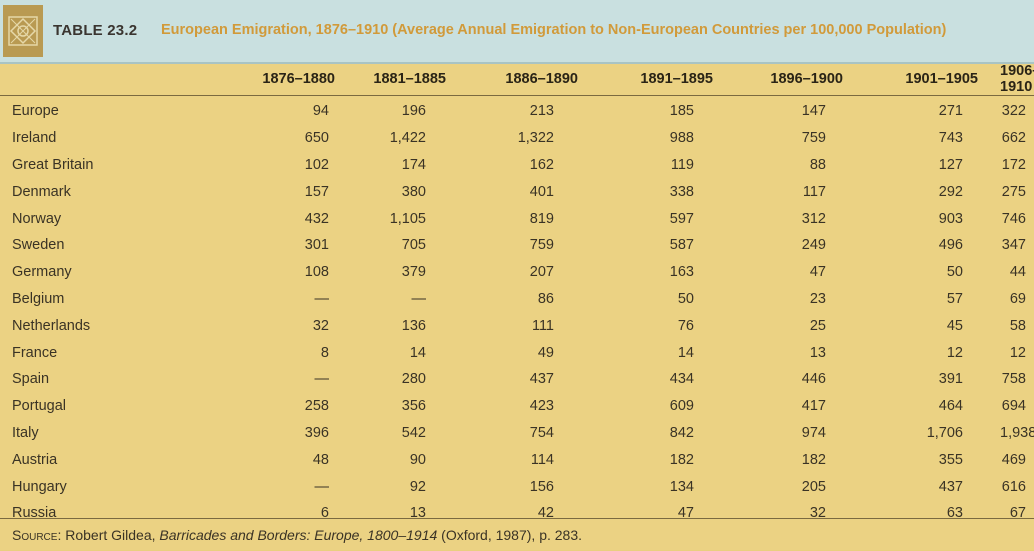  What do you see at coordinates (35, 352) in the screenshot?
I see `country-cell: France` at bounding box center [35, 352].